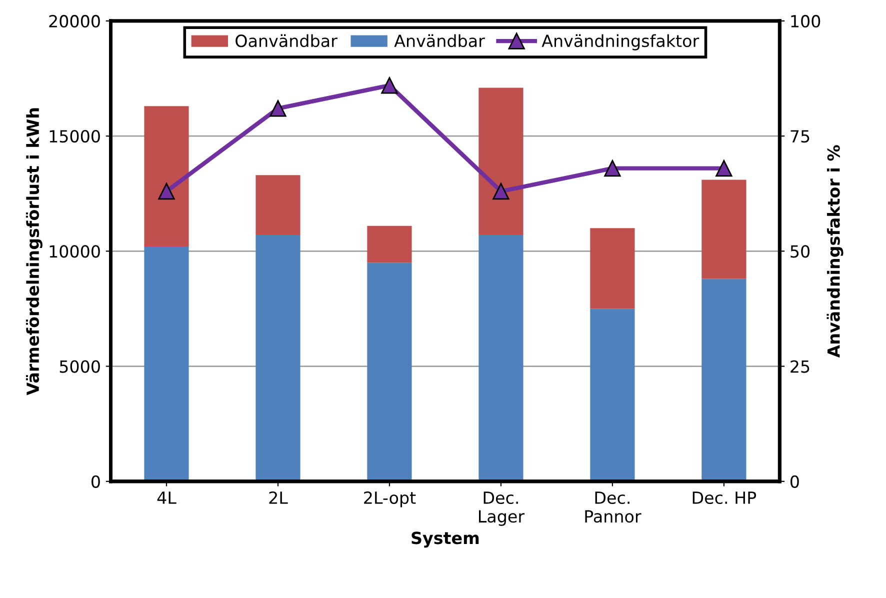  What do you see at coordinates (805, 21) in the screenshot?
I see `y2-tick-label: 100` at bounding box center [805, 21].